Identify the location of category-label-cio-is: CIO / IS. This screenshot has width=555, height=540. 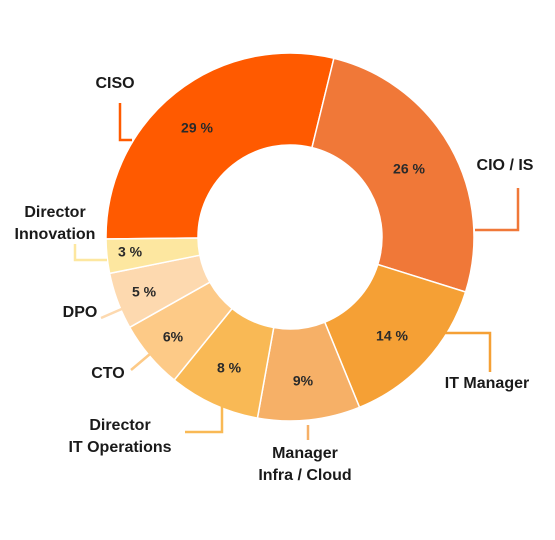
(505, 165).